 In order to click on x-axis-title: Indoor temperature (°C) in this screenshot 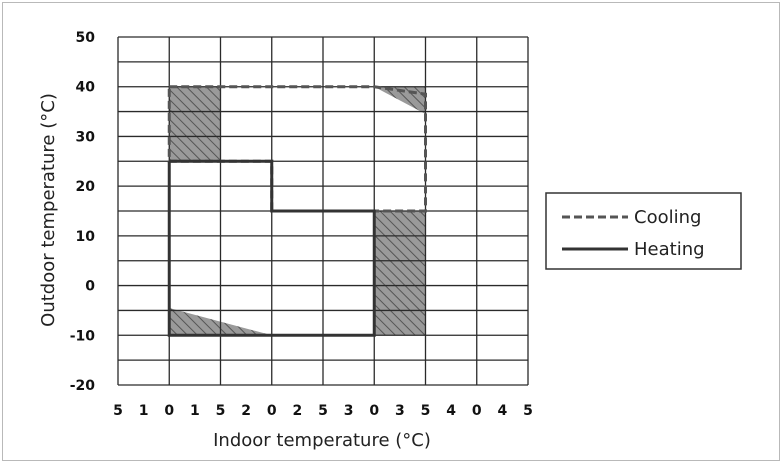, I will do `click(322, 440)`.